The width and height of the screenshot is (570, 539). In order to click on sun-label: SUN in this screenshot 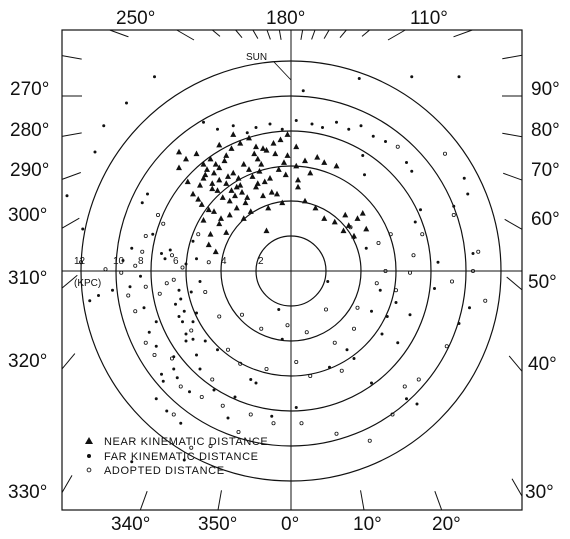, I will do `click(256, 57)`.